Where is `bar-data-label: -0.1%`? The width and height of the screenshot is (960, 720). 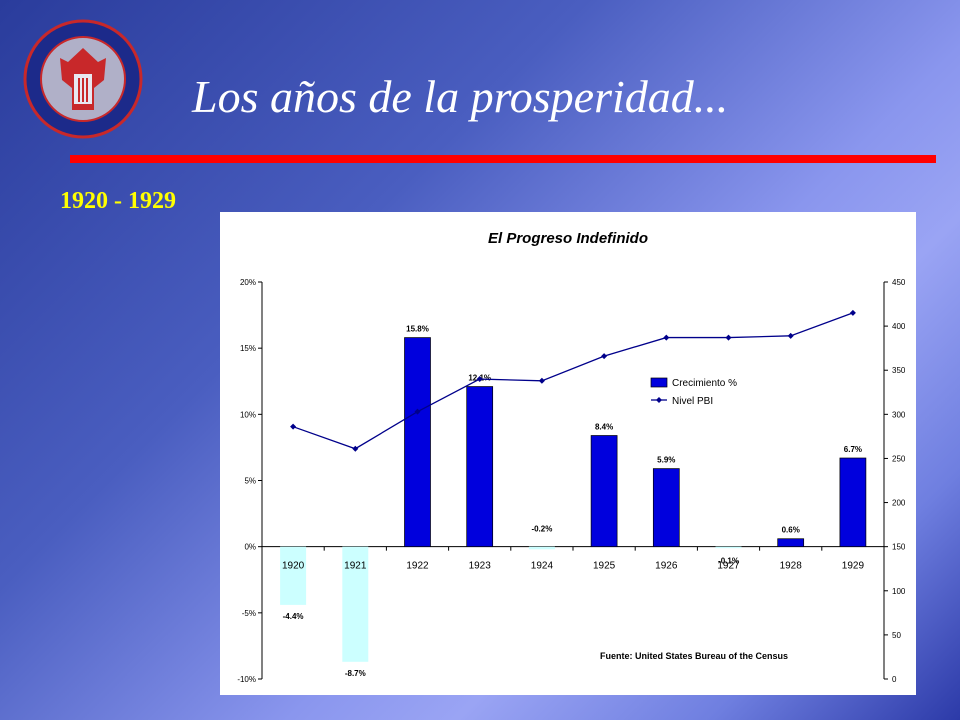
bar-data-label: -0.1% is located at coordinates (728, 561).